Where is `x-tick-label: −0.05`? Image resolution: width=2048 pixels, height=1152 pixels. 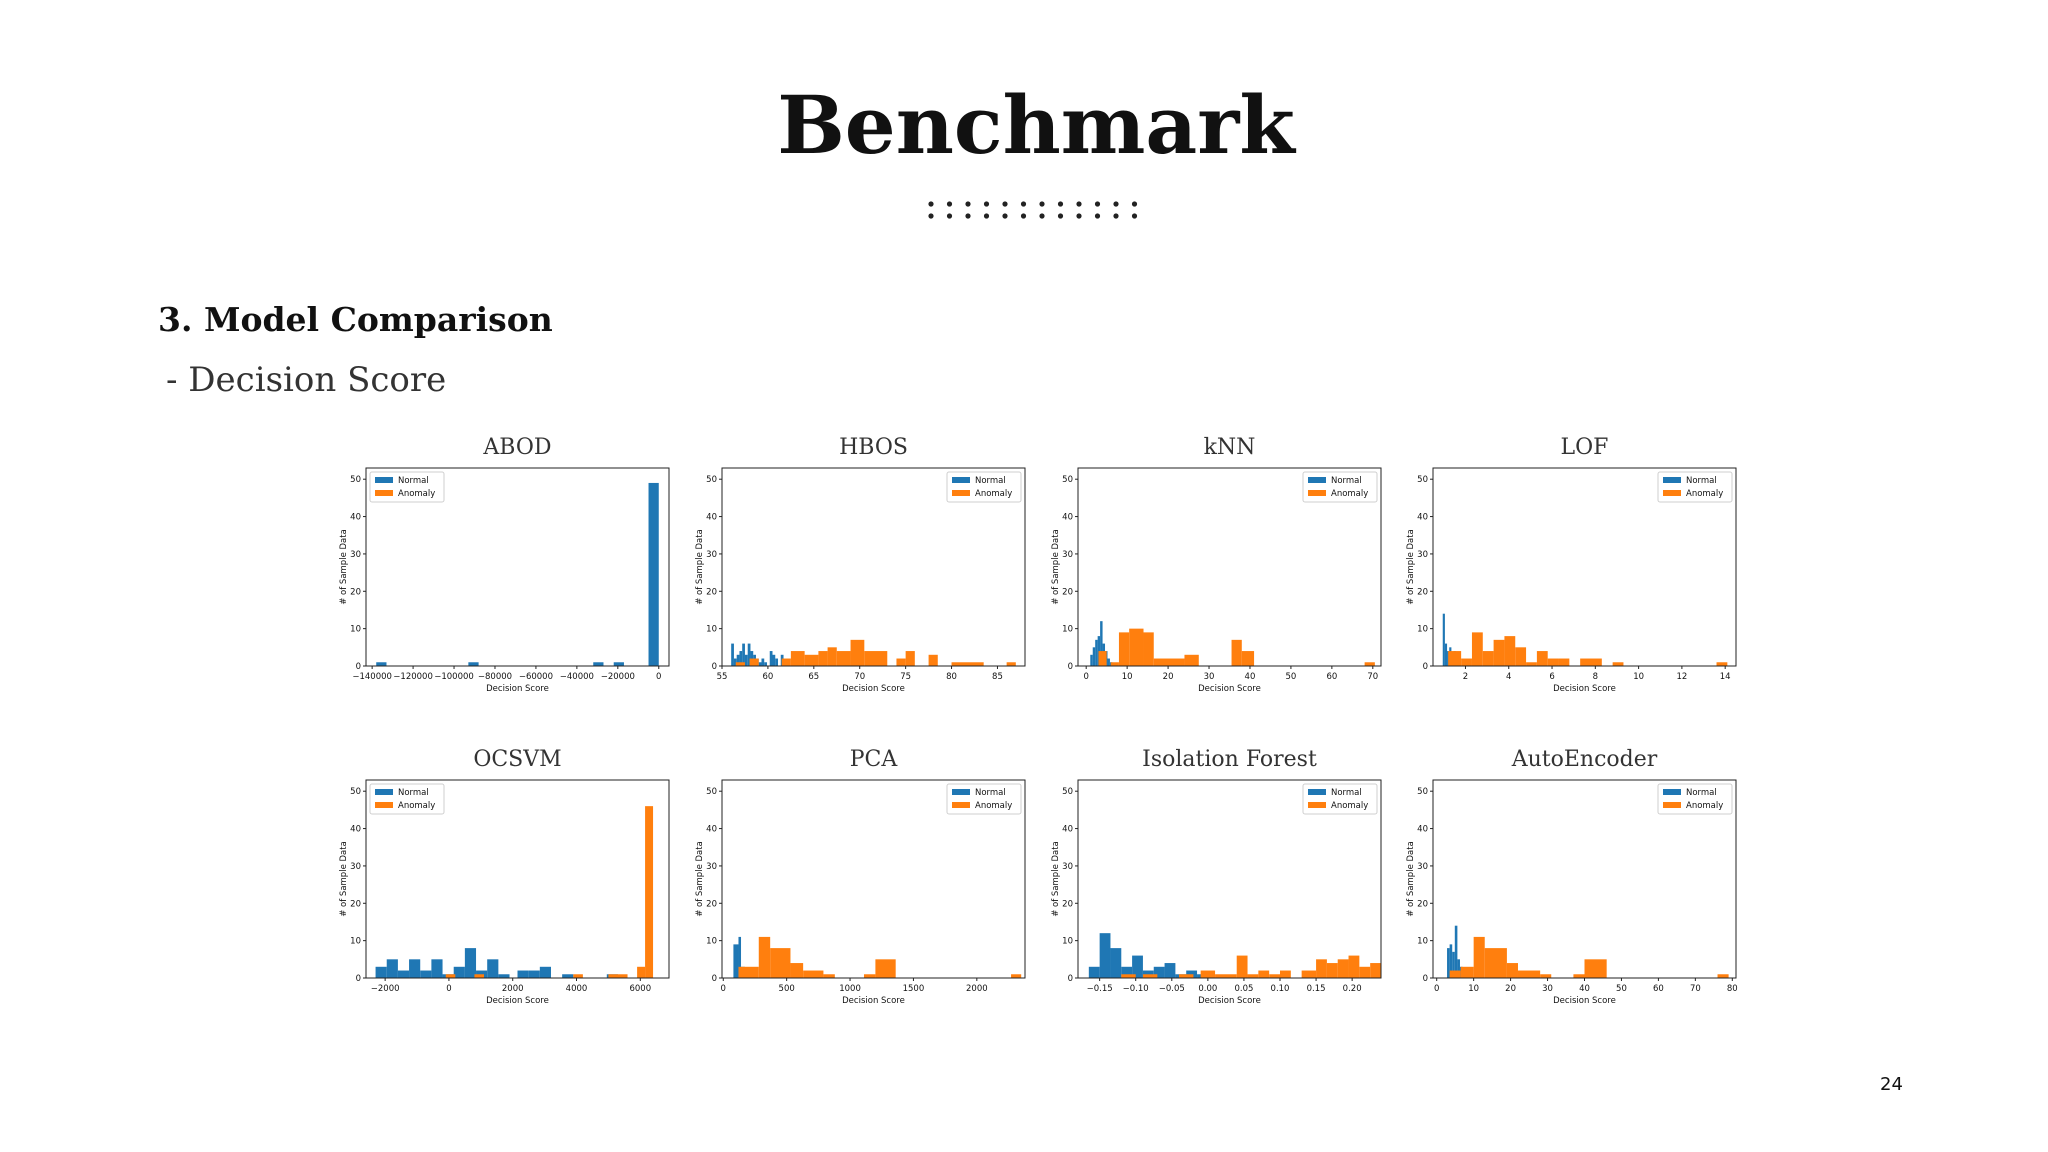 x-tick-label: −0.05 is located at coordinates (1172, 989).